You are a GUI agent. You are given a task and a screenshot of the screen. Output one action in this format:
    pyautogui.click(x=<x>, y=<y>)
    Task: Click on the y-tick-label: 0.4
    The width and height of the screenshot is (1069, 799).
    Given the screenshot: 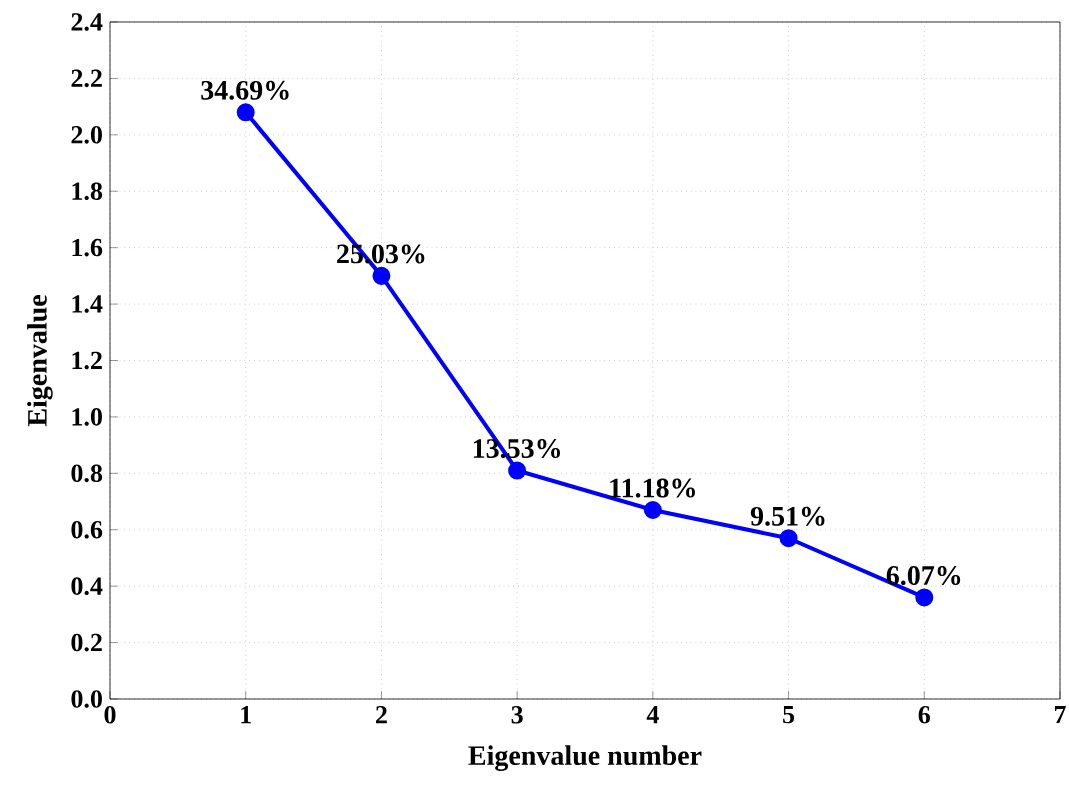 What is the action you would take?
    pyautogui.click(x=87, y=586)
    